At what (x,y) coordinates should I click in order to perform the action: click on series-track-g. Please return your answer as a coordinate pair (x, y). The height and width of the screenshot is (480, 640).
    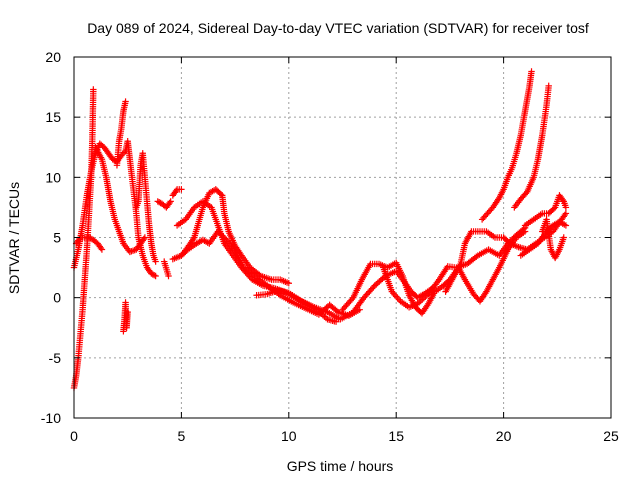
    Looking at the image, I should click on (146, 207).